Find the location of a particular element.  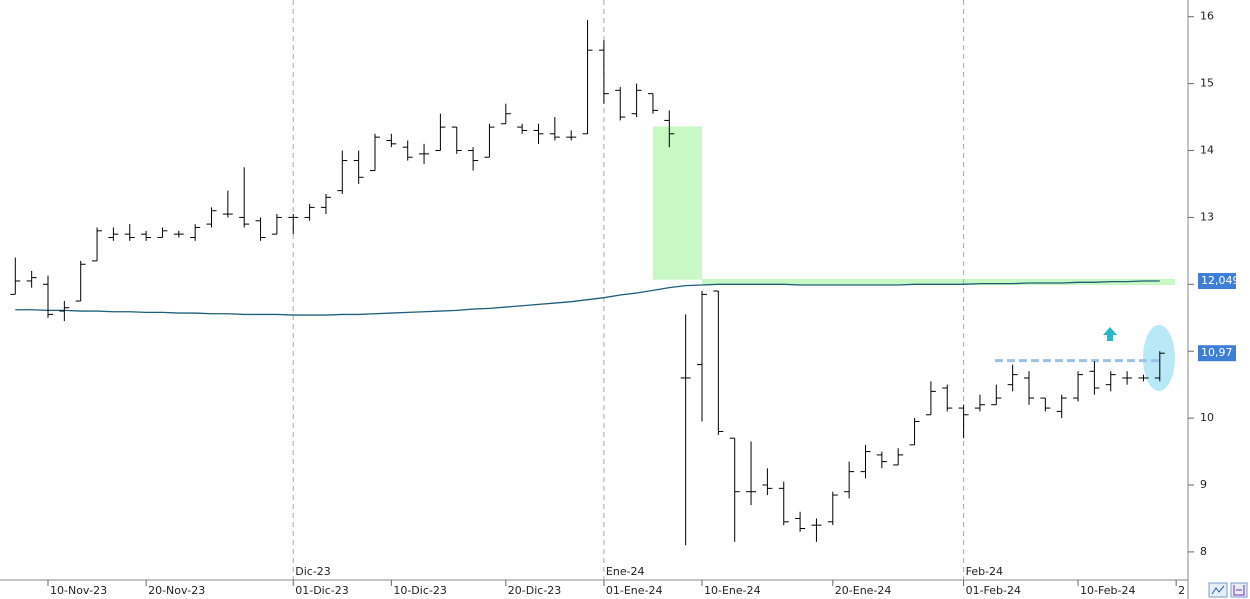

y-tick-label: 10 is located at coordinates (1207, 417).